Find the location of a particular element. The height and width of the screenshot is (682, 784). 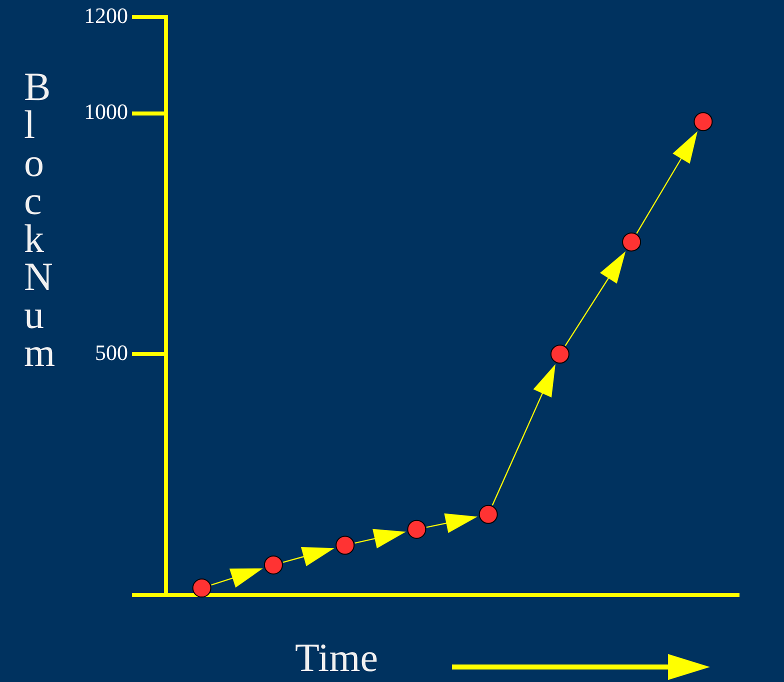

y-tick-label: 1000 is located at coordinates (106, 111).